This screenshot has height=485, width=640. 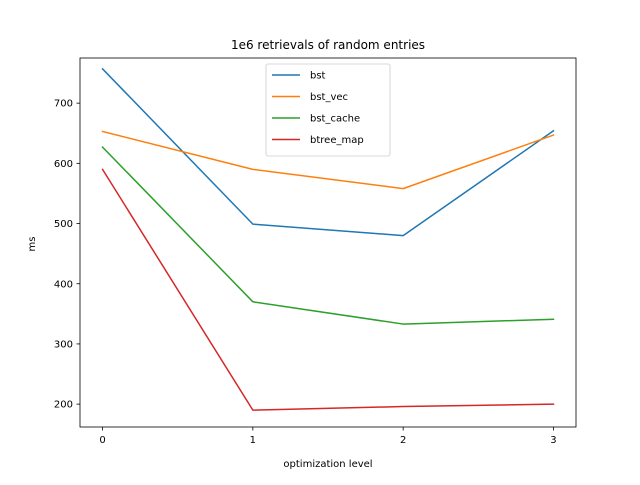 What do you see at coordinates (63, 405) in the screenshot?
I see `y-tick-label: 200` at bounding box center [63, 405].